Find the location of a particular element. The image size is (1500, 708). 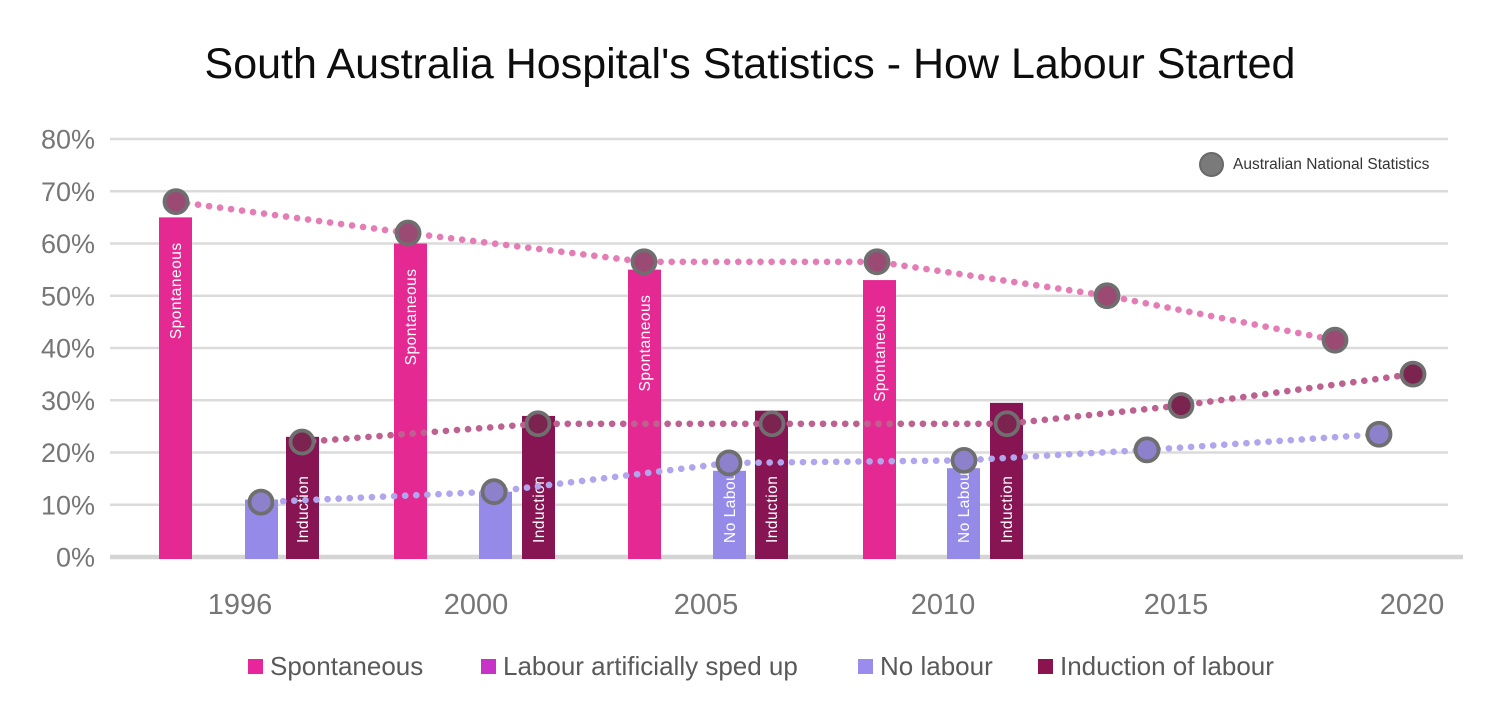

legend-item-induction-of-labour: Induction of labour is located at coordinates (1156, 666).